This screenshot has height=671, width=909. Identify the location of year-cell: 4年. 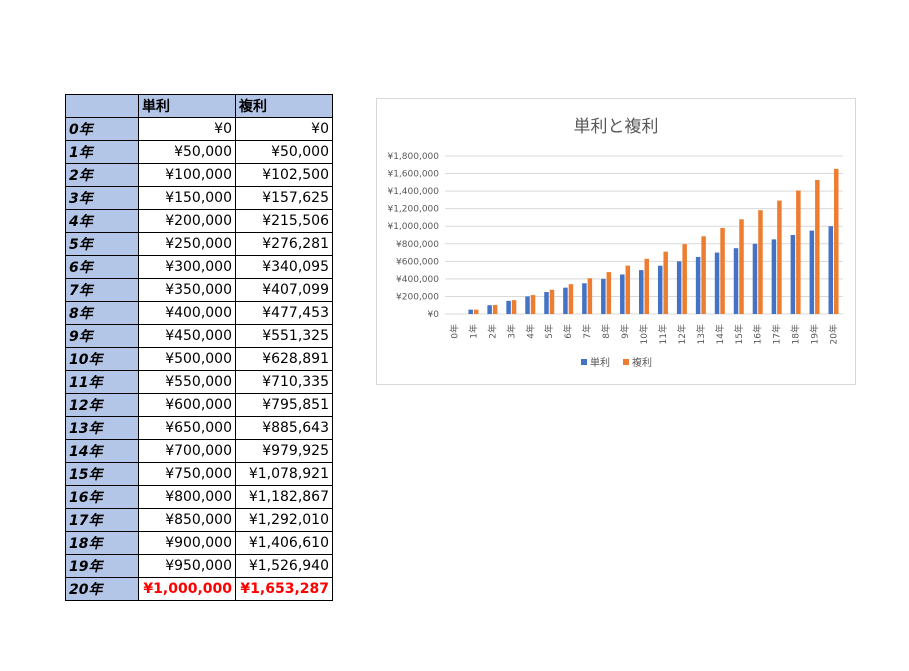
(102, 221).